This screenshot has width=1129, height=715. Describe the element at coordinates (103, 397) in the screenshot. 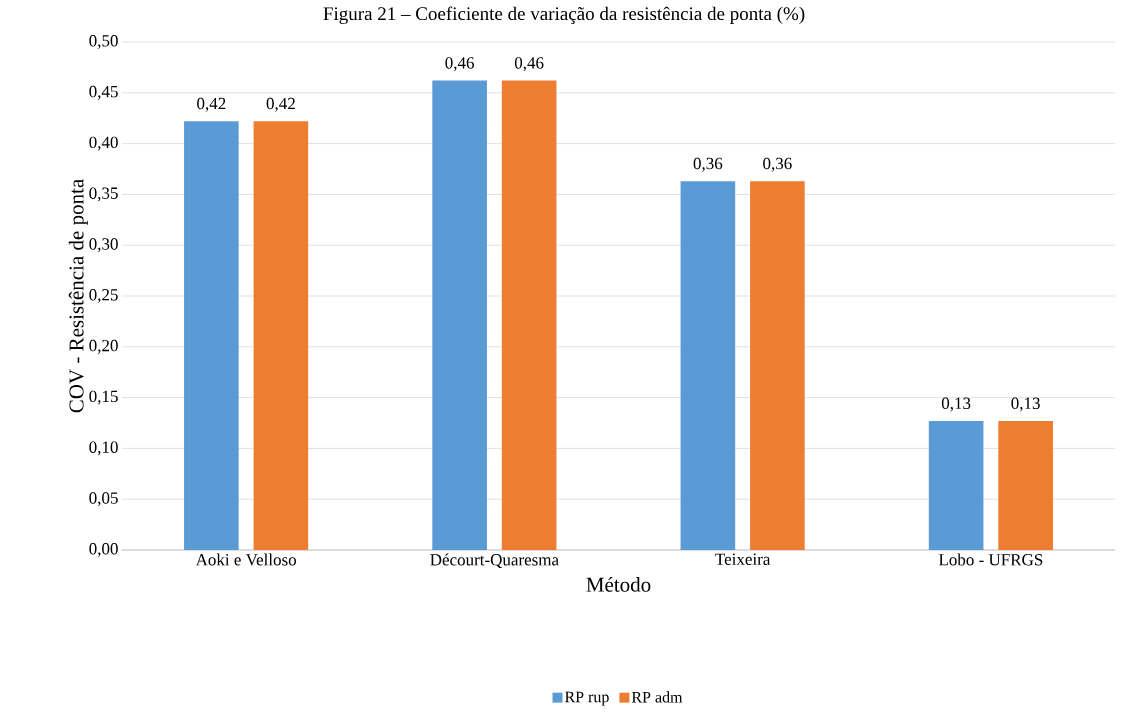

I see `y-tick-label: 0,15` at that location.